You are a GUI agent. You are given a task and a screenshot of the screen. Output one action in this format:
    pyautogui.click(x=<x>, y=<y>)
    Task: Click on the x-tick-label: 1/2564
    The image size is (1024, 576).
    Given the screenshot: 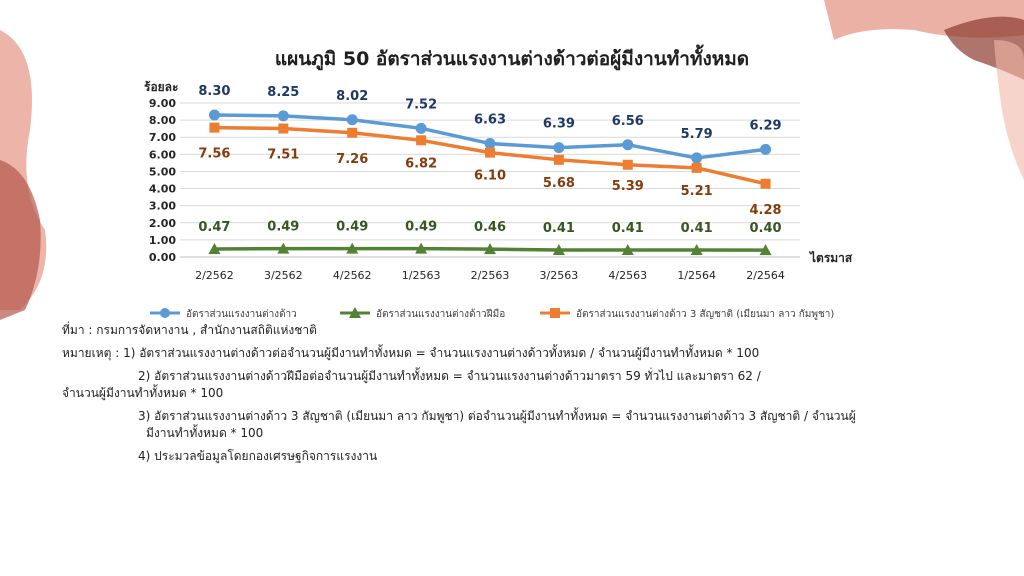 What is the action you would take?
    pyautogui.click(x=696, y=275)
    